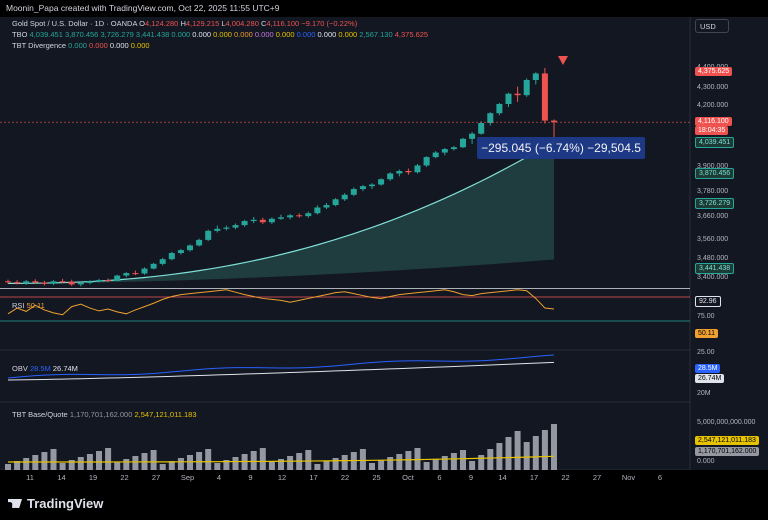 Image resolution: width=768 pixels, height=520 pixels. I want to click on volume-average-line, so click(281, 459).